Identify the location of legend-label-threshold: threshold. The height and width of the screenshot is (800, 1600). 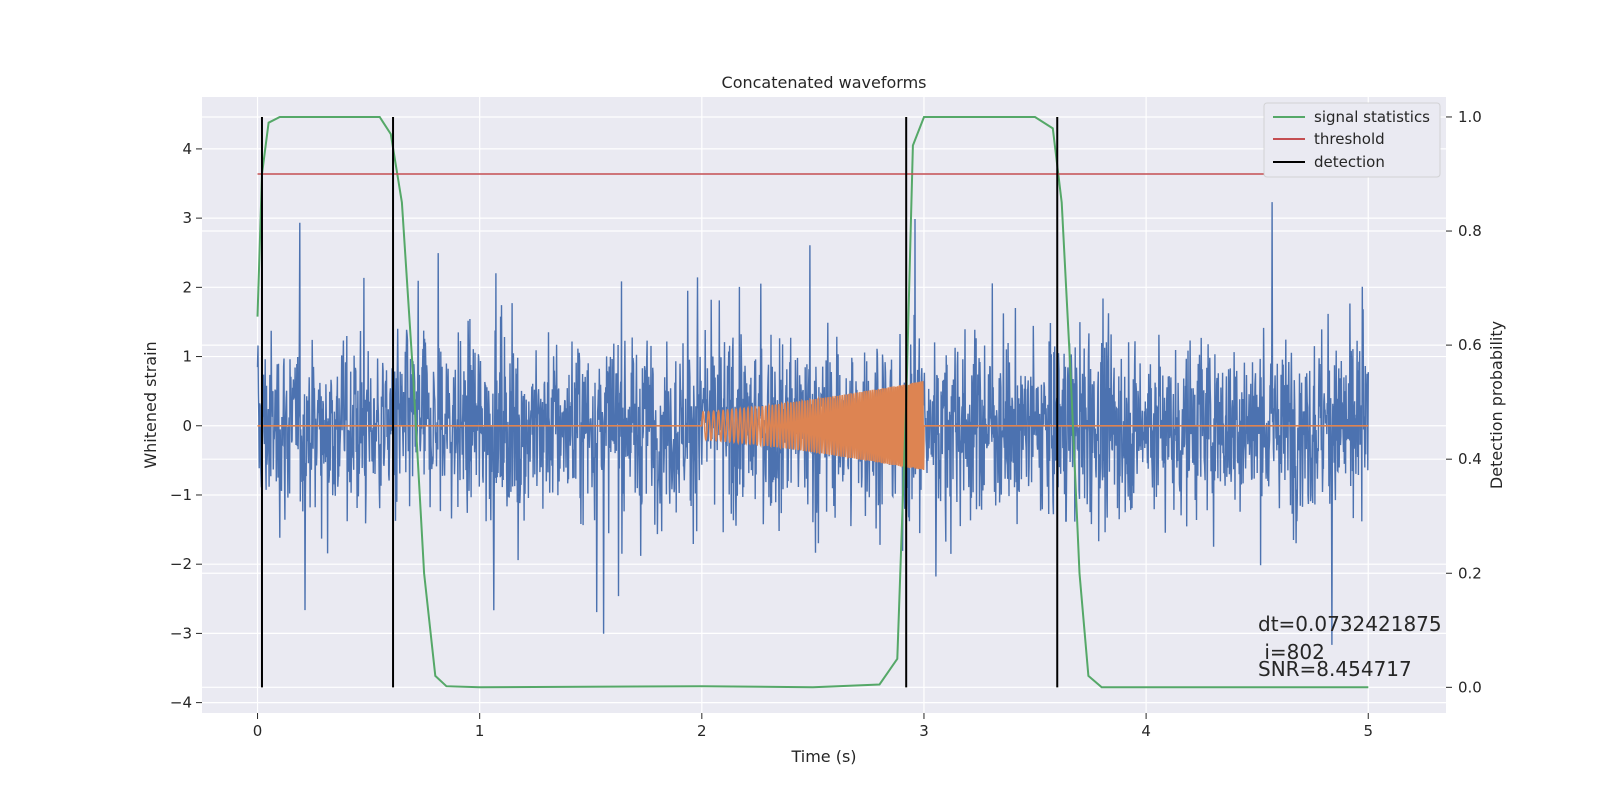
(1349, 139).